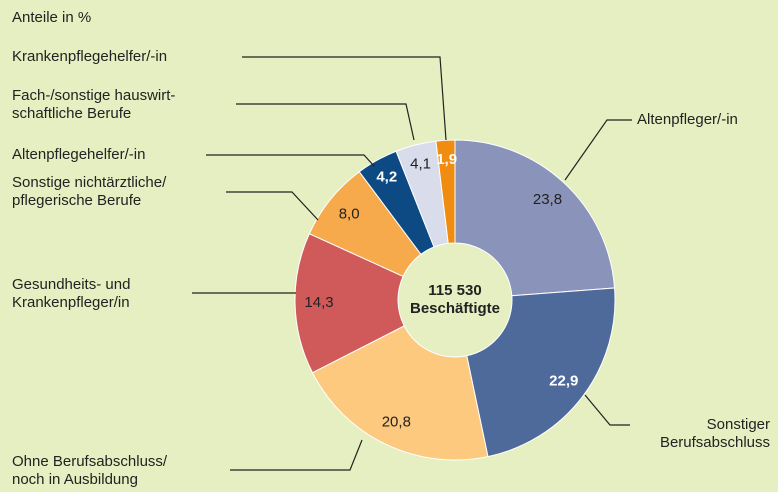 The width and height of the screenshot is (778, 492). Describe the element at coordinates (386, 177) in the screenshot. I see `value-label: 4,2` at that location.